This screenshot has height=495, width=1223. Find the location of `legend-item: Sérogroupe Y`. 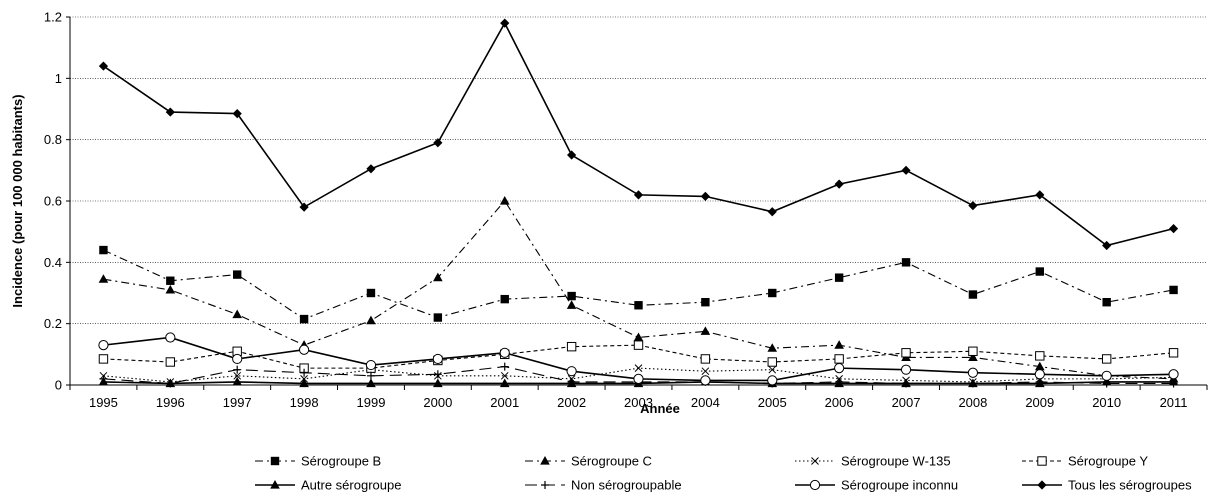

legend-item: Sérogroupe Y is located at coordinates (1085, 461).